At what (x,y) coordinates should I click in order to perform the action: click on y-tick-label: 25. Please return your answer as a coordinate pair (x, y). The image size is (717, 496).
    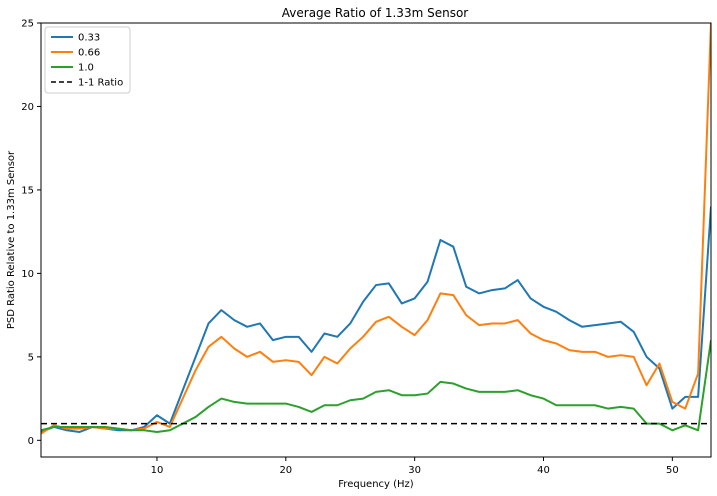
    Looking at the image, I should click on (27, 24).